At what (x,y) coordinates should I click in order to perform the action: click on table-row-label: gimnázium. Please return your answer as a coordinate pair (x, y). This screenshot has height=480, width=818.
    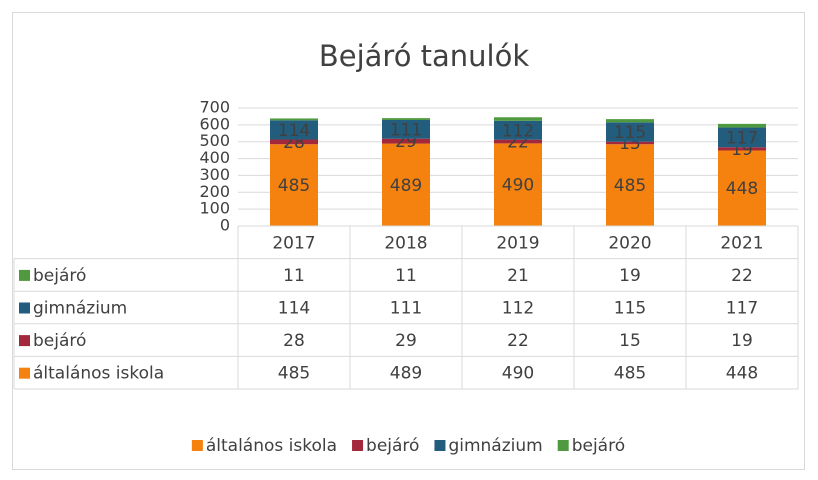
    Looking at the image, I should click on (80, 309).